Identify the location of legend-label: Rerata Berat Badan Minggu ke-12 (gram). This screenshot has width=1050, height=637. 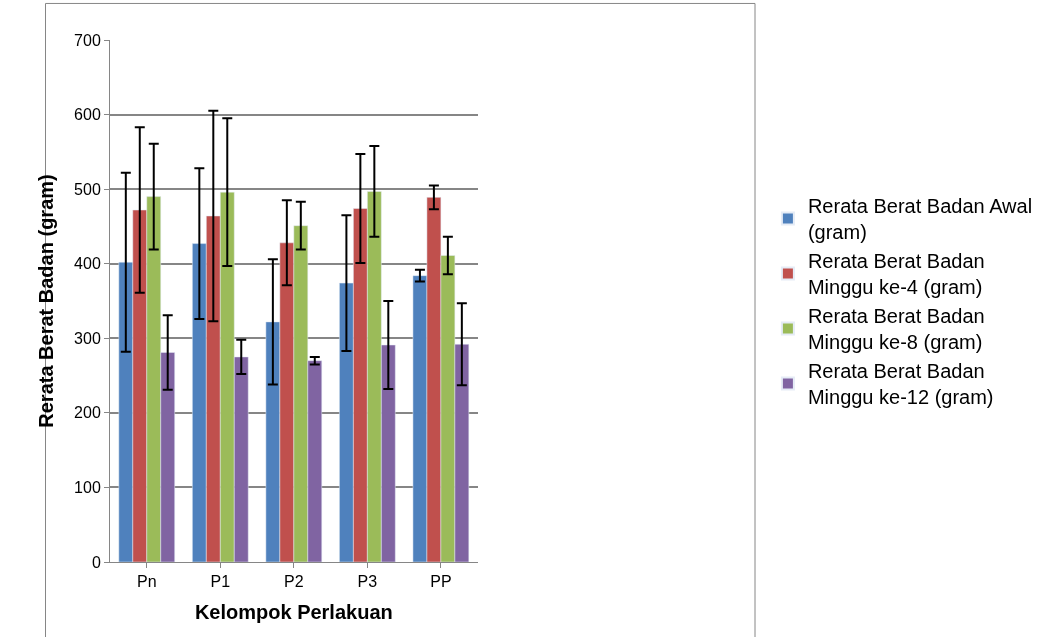
(900, 384).